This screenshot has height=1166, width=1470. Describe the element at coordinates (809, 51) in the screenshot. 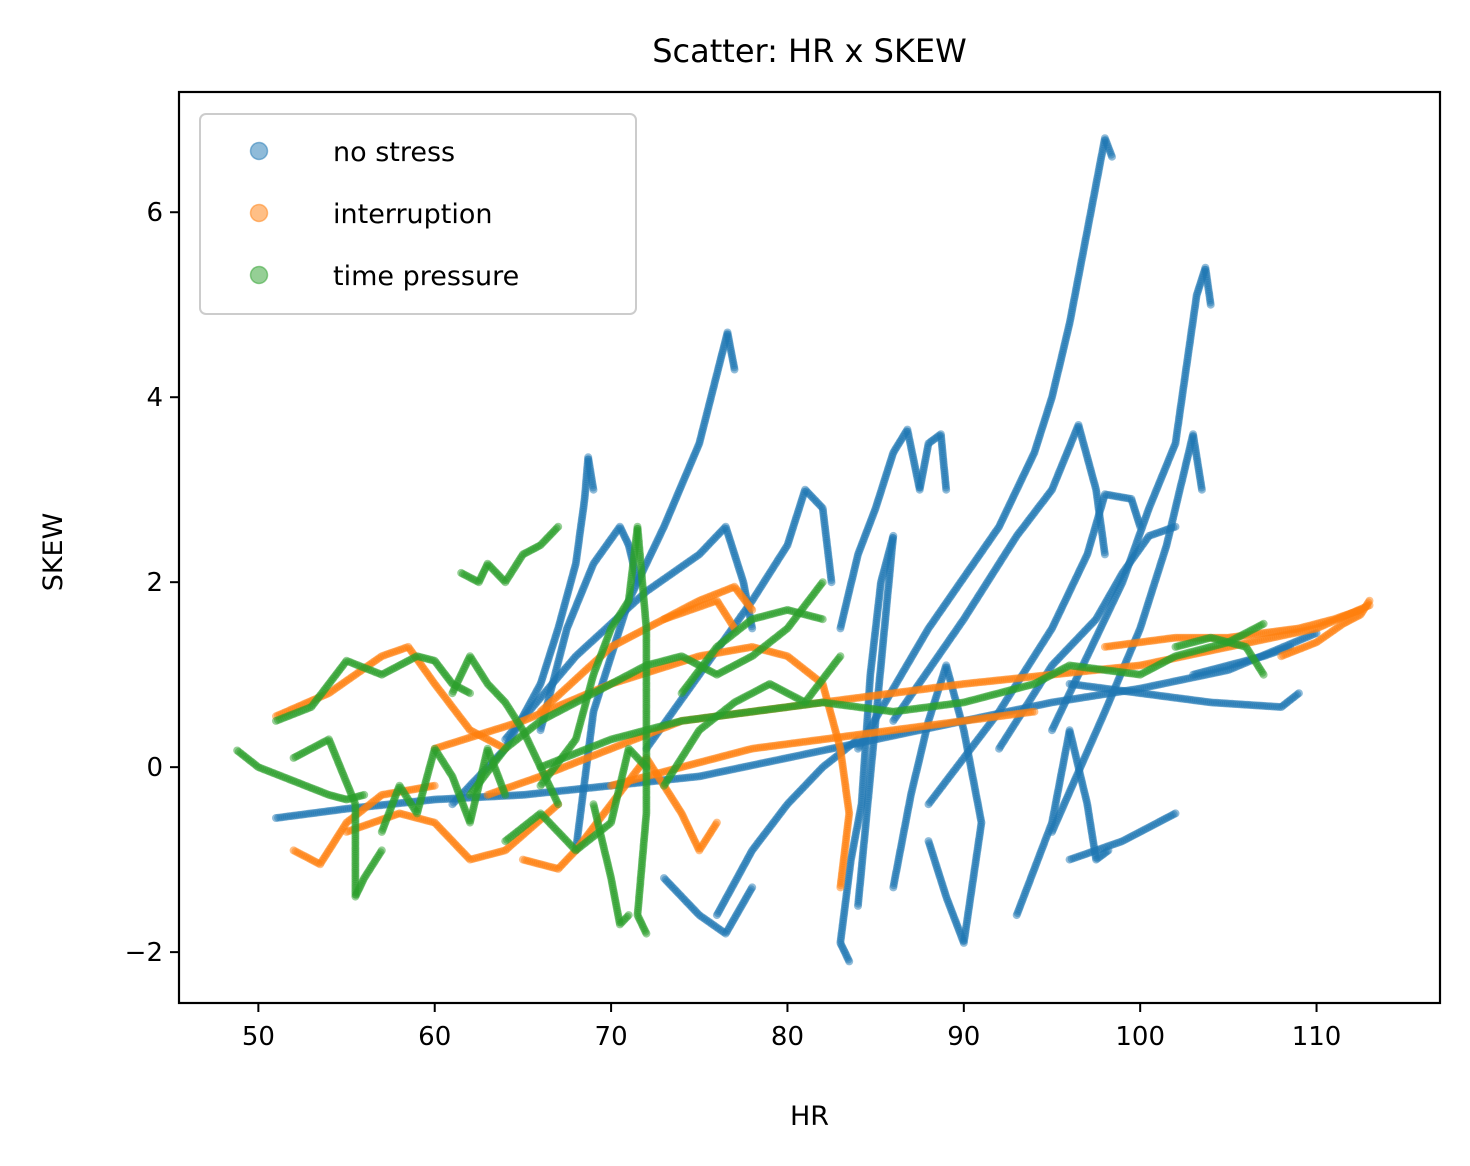

I see `chart-title: Scatter: HR x SKEW` at that location.